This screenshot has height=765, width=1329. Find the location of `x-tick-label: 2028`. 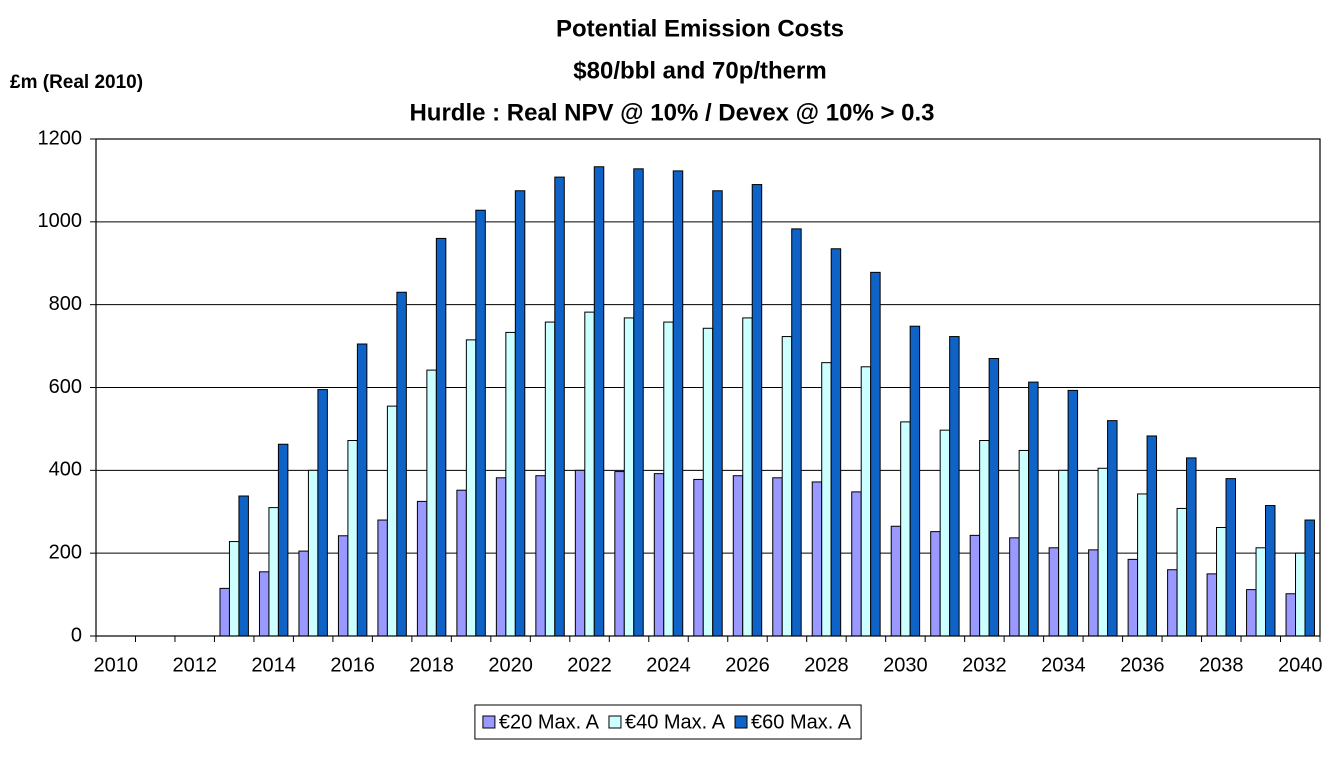

x-tick-label: 2028 is located at coordinates (826, 665).